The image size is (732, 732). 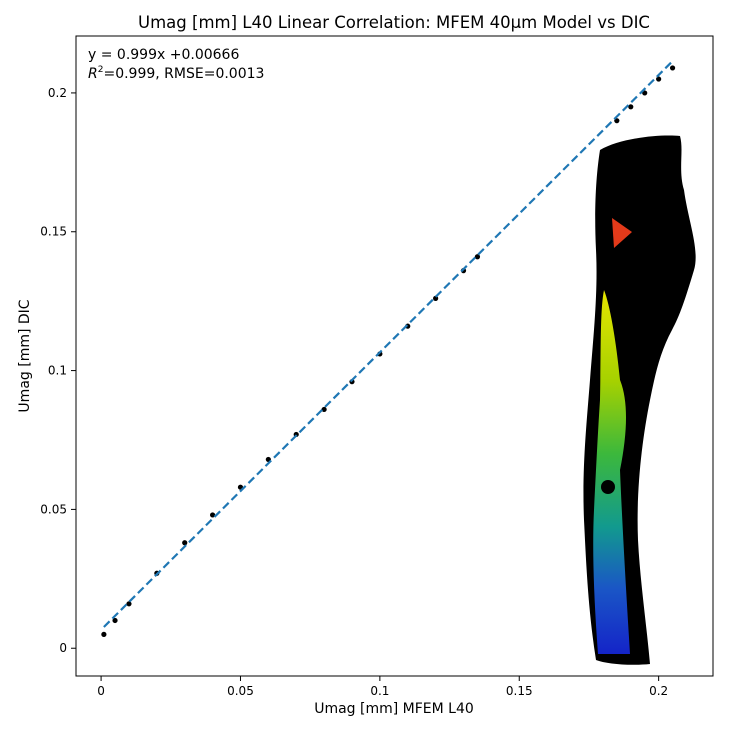 What do you see at coordinates (394, 709) in the screenshot?
I see `x-axis-label: Umag [mm] MFEM L40` at bounding box center [394, 709].